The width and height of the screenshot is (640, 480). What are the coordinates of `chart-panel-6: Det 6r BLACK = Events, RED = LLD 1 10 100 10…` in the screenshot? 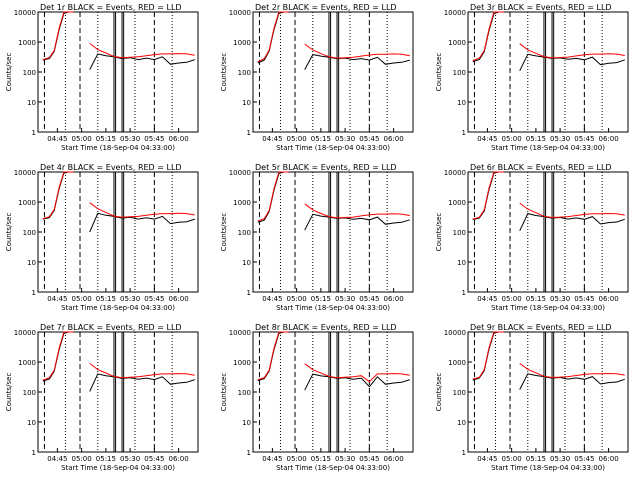 It's located at (532, 237).